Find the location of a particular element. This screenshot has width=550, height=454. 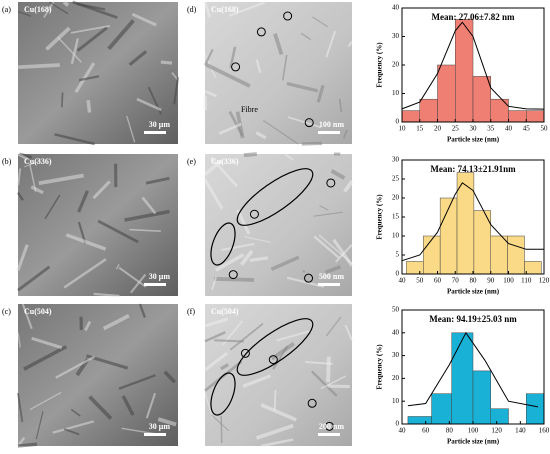

chart-title: Mean: 94.19±25.03 nm is located at coordinates (473, 319).